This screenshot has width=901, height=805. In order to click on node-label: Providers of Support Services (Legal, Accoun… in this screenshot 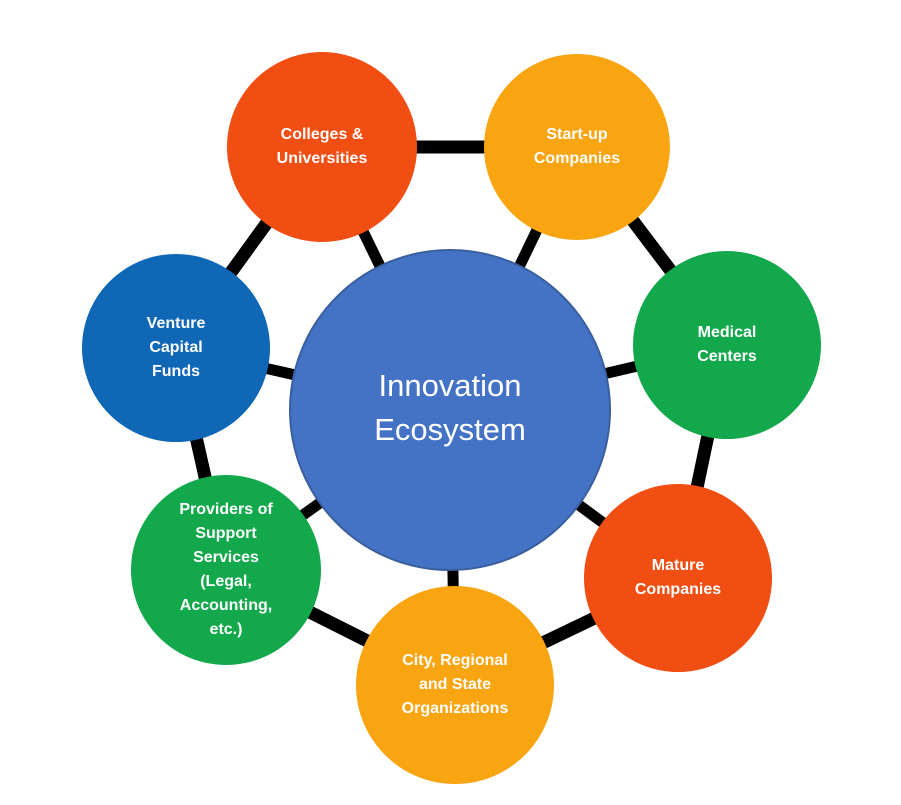, I will do `click(226, 569)`.